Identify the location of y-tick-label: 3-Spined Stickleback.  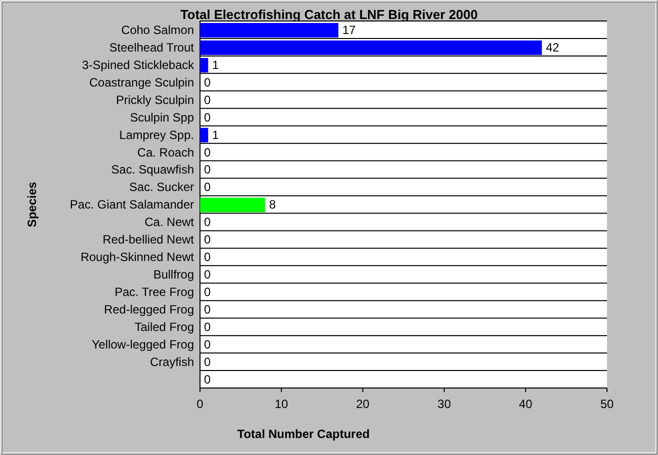
(138, 65).